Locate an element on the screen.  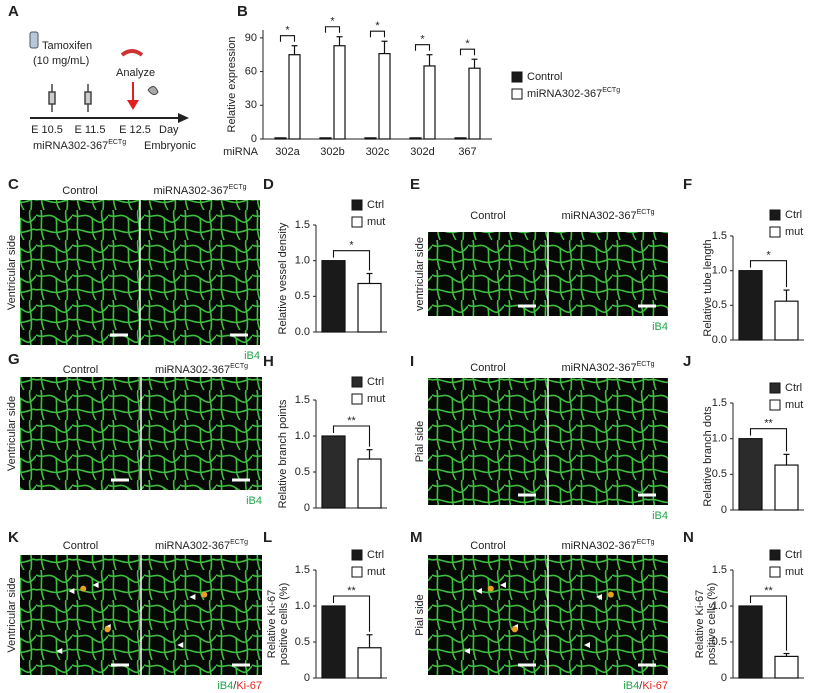
stain-label: iB4/Ki-67 is located at coordinates (645, 686).